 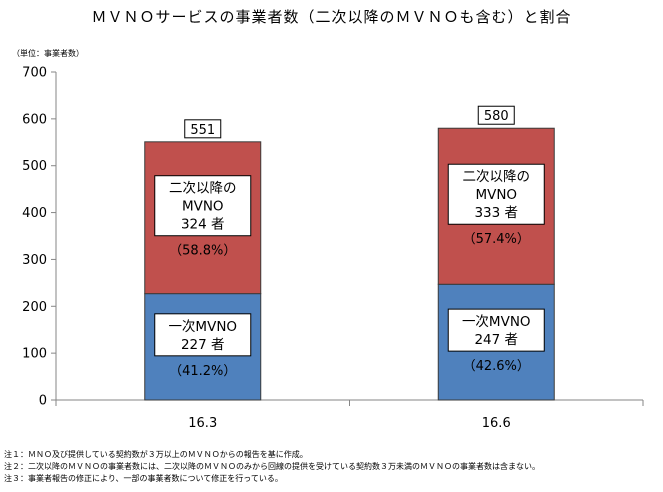 I want to click on total-label: 551, so click(x=202, y=130).